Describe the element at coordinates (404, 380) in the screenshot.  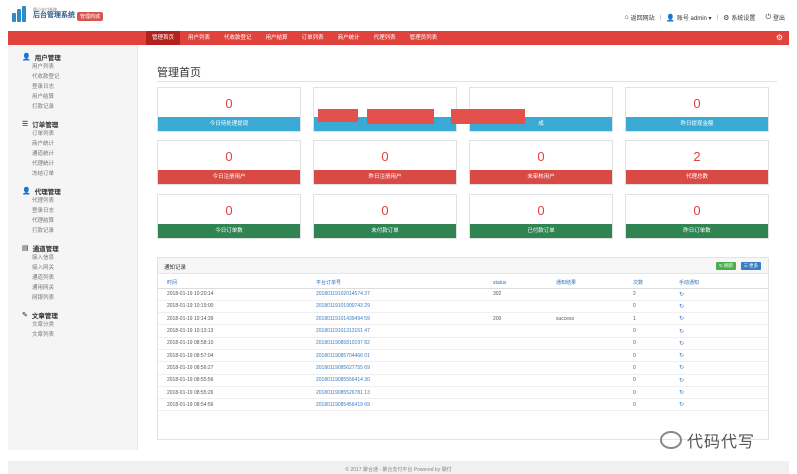
I see `cell-order-no: 20180119085556414 30` at that location.